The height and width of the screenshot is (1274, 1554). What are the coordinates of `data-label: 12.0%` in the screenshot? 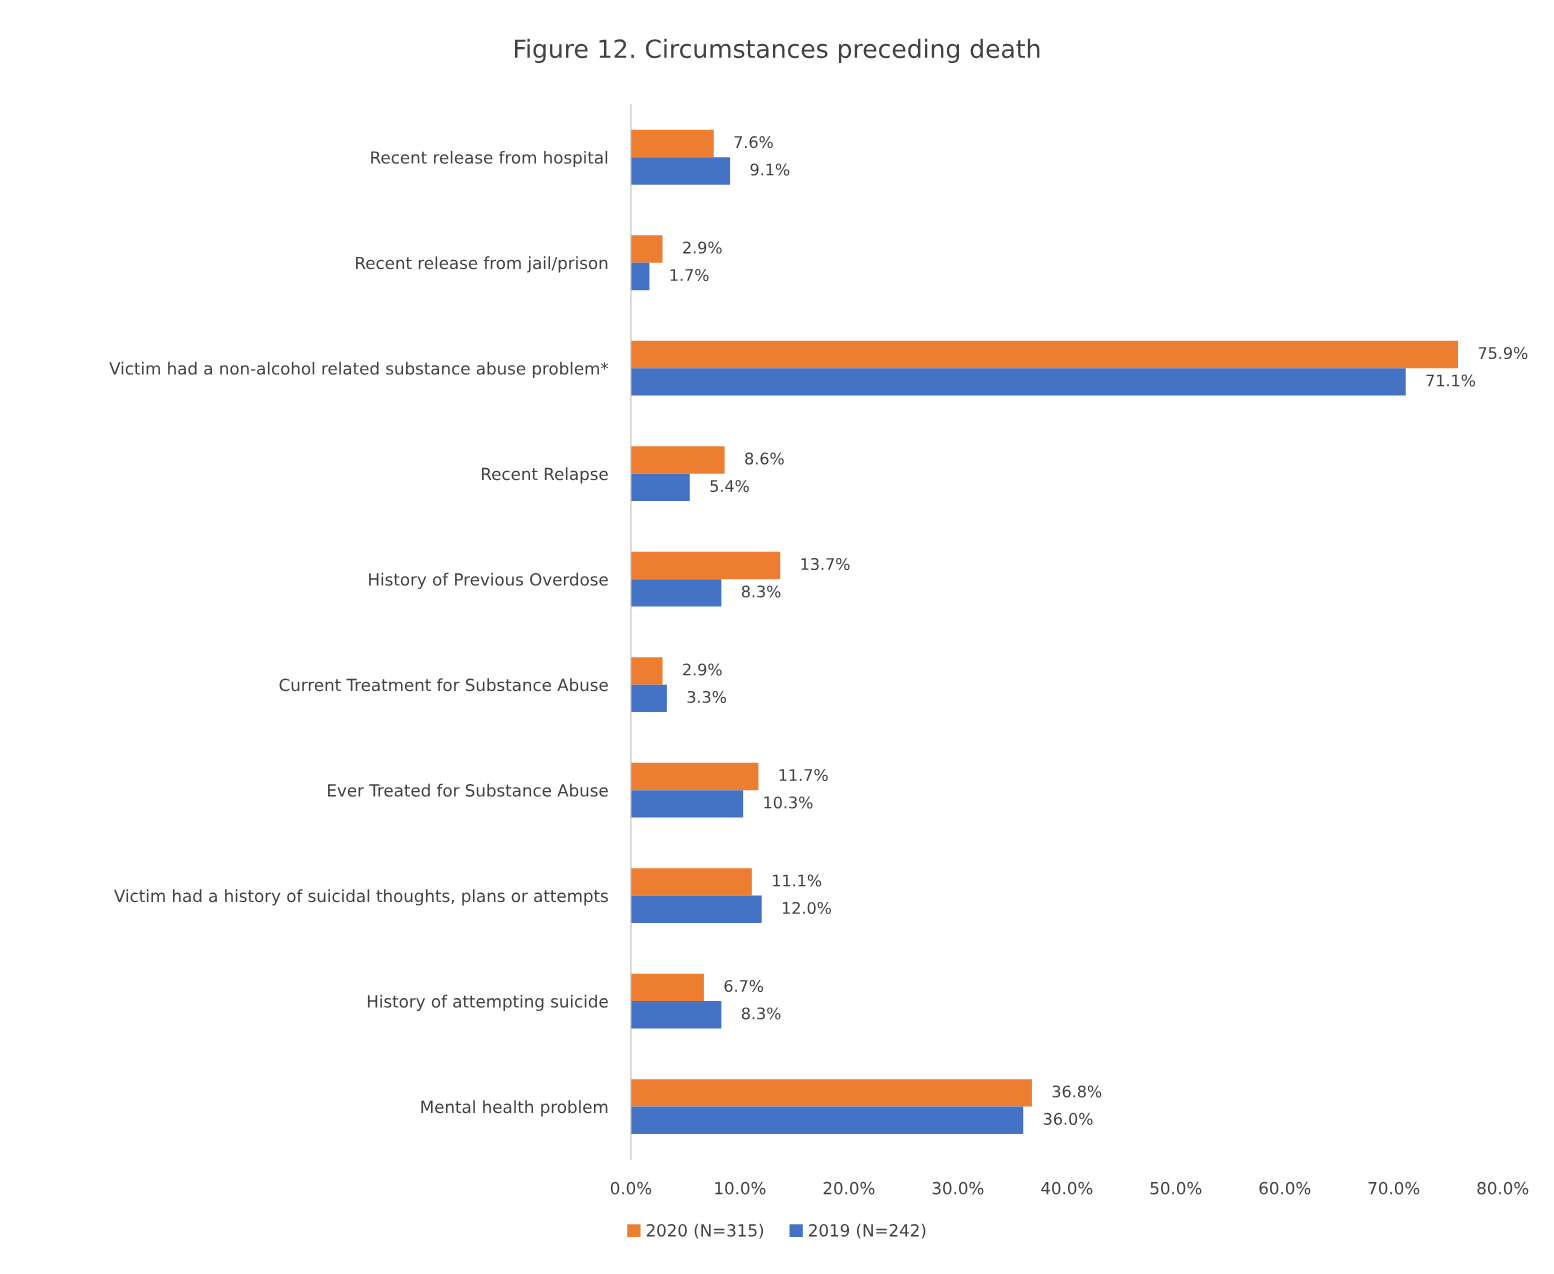 It's located at (806, 907).